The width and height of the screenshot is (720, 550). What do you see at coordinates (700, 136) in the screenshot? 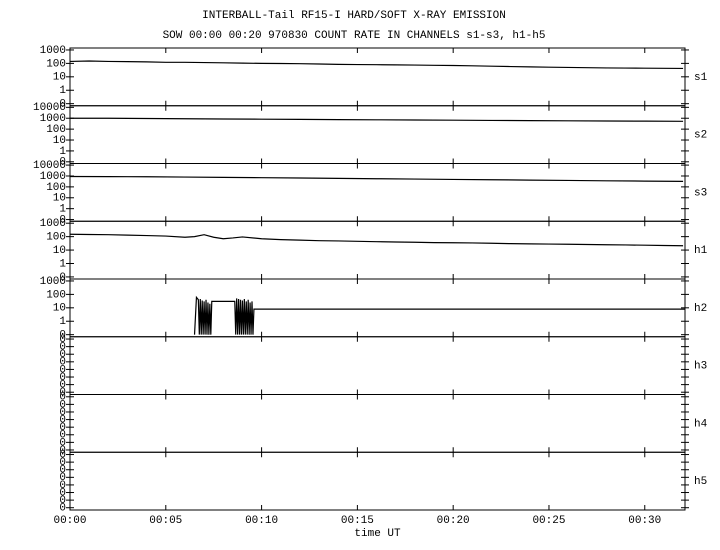
I see `panel-label: s2` at bounding box center [700, 136].